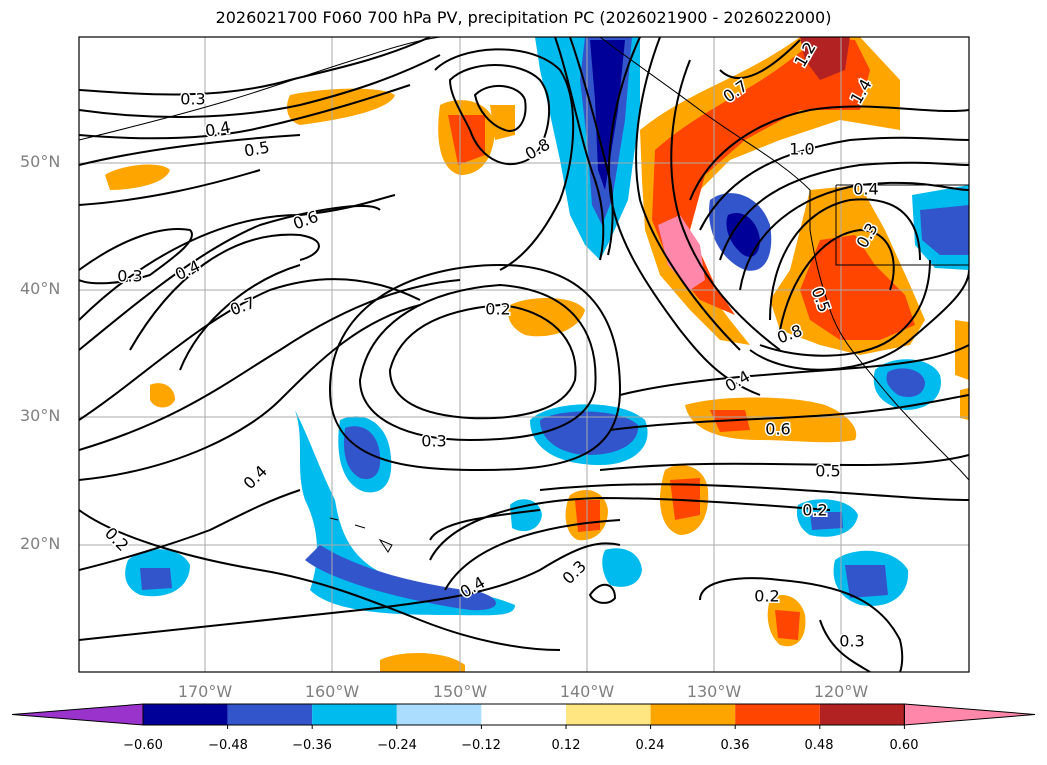 Image resolution: width=1047 pixels, height=765 pixels. I want to click on contour-label: 0.6, so click(777, 429).